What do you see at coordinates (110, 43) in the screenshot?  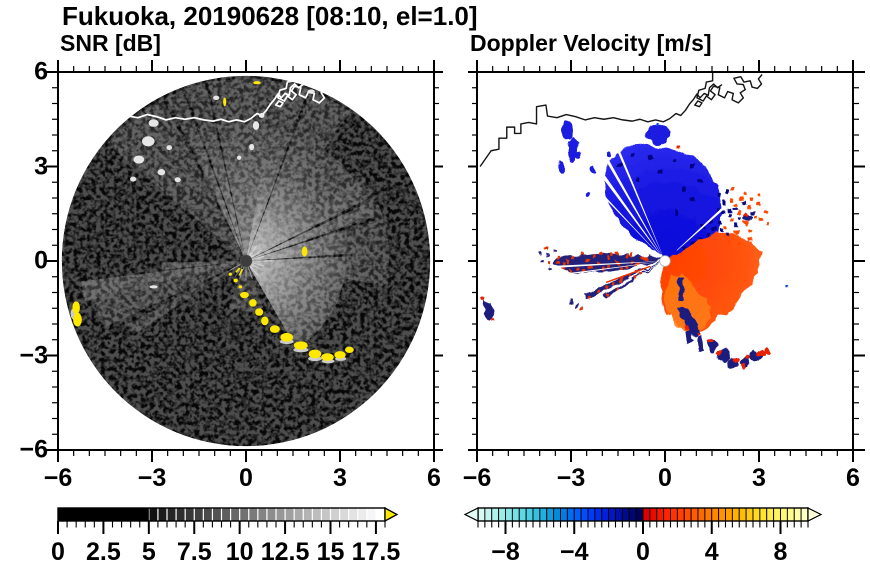 I see `snr-panel-title: SNR [dB]` at bounding box center [110, 43].